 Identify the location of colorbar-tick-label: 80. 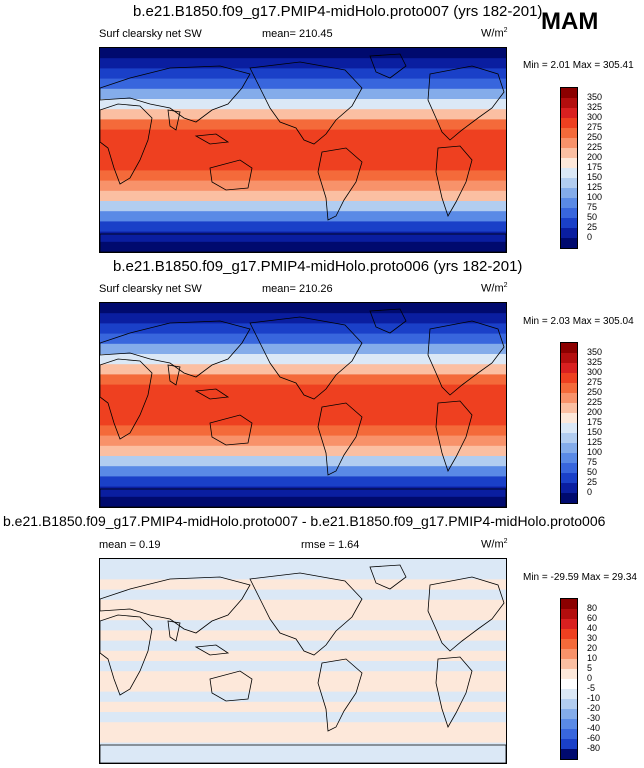
(592, 608).